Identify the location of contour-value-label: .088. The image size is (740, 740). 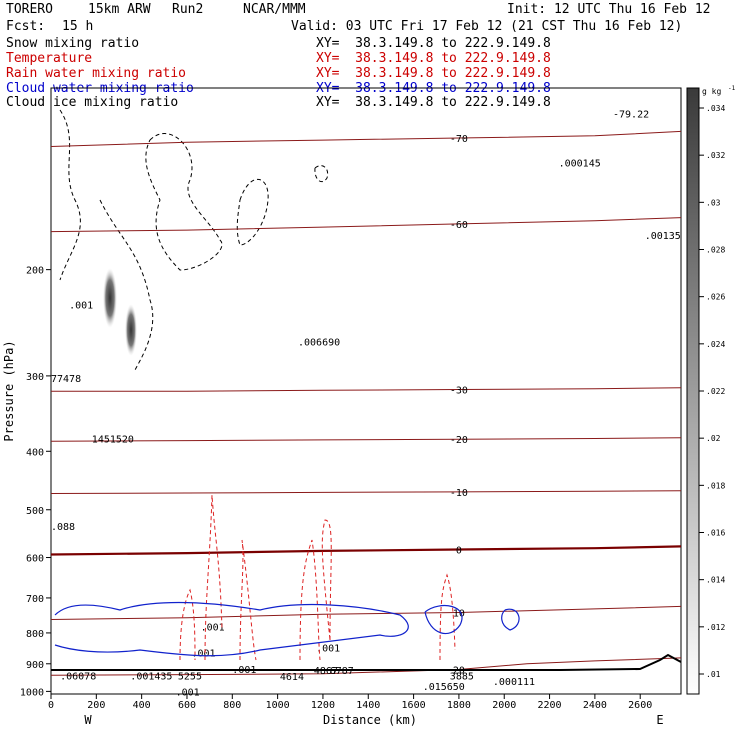
(63, 527).